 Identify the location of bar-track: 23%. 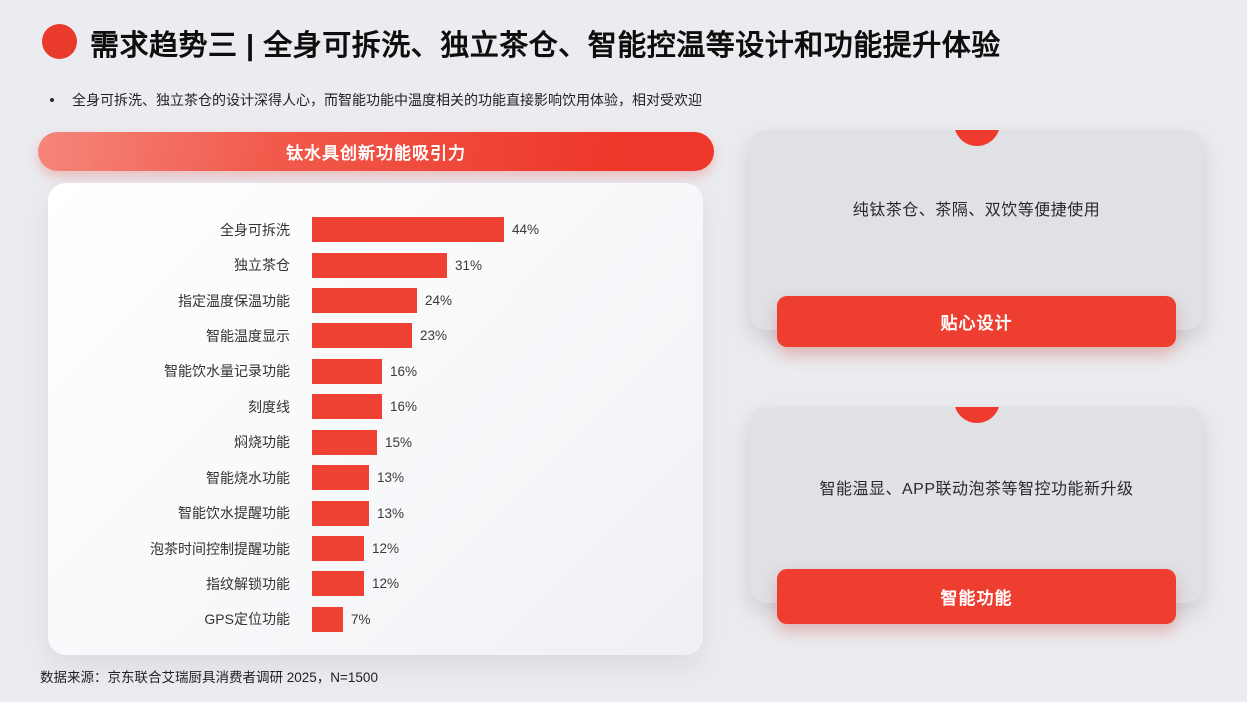
(380, 336).